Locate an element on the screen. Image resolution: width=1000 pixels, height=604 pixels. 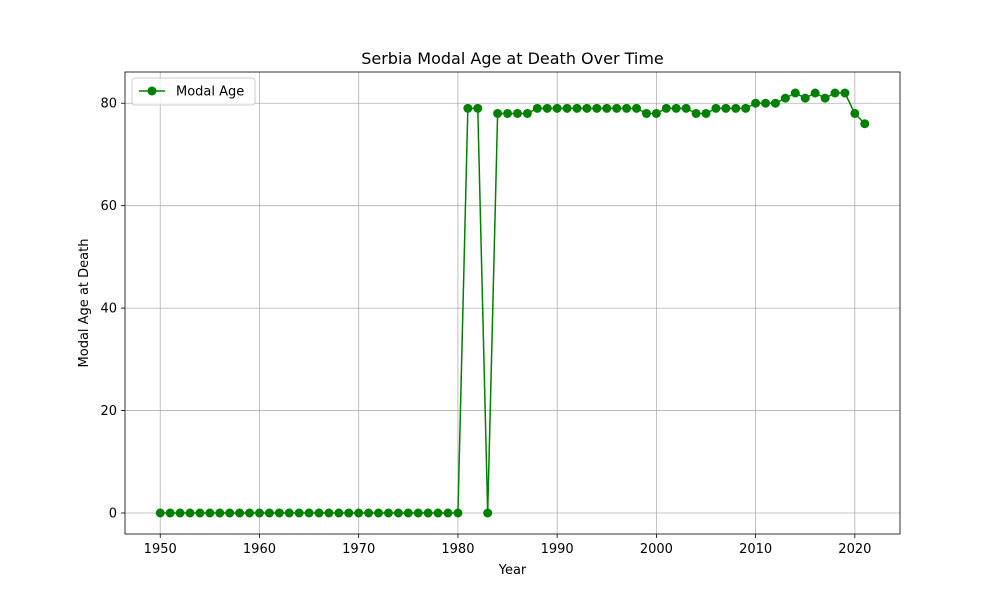
y-tick-label: 0 is located at coordinates (113, 514).